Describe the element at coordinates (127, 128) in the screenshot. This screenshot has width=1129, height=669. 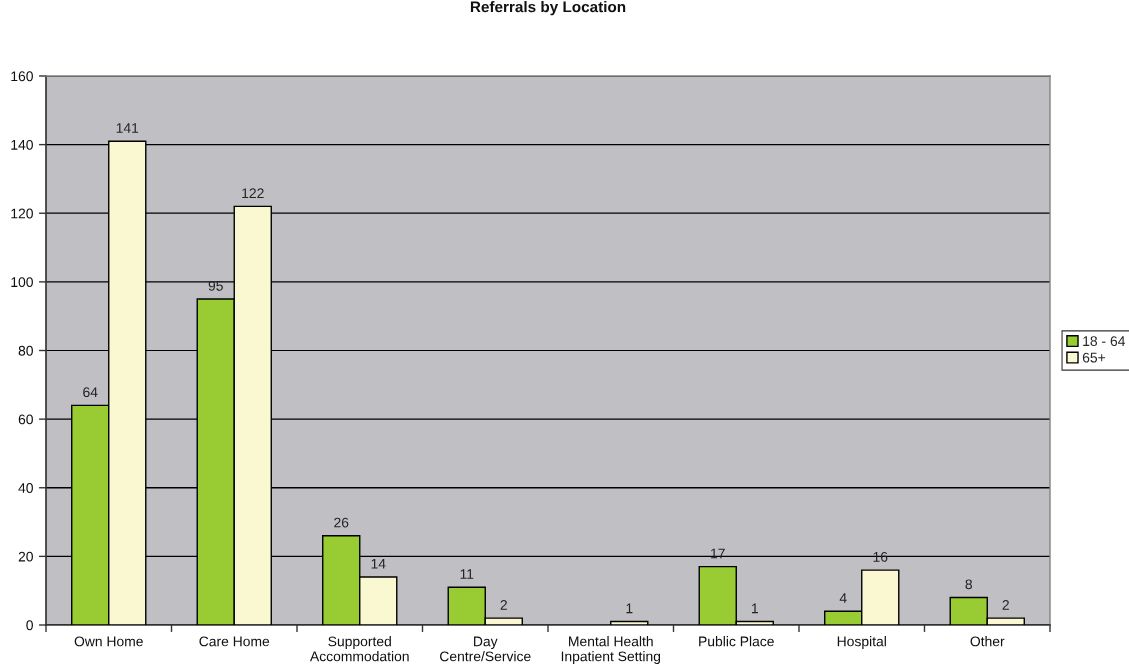
I see `data-label: 141` at that location.